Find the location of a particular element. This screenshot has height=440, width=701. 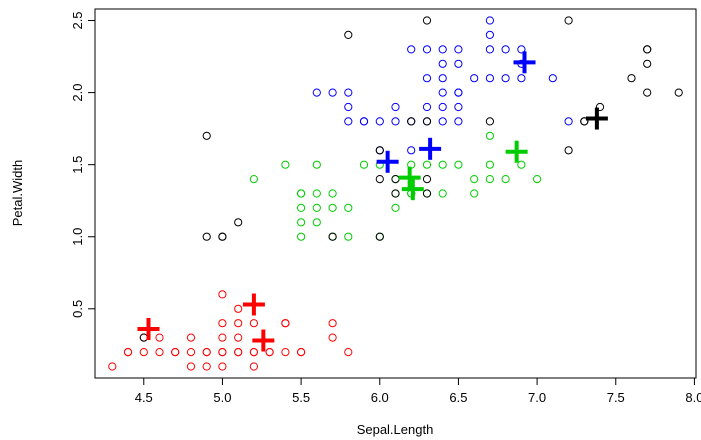

y-tick-label: 2.0 is located at coordinates (77, 93).